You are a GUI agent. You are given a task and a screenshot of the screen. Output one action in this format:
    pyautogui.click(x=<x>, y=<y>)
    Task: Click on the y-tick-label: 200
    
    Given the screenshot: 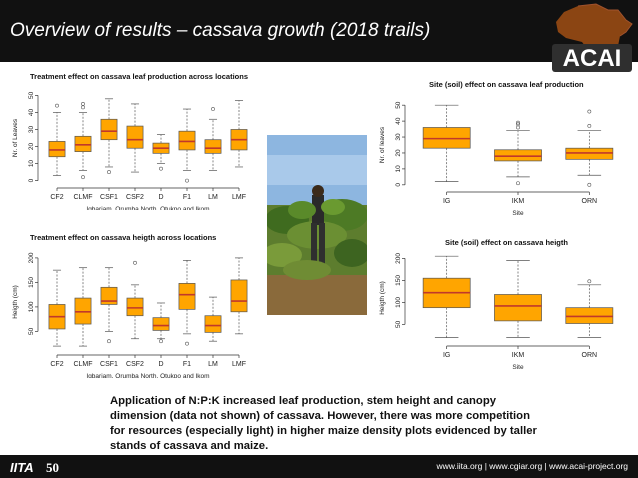 What is the action you would take?
    pyautogui.click(x=31, y=257)
    